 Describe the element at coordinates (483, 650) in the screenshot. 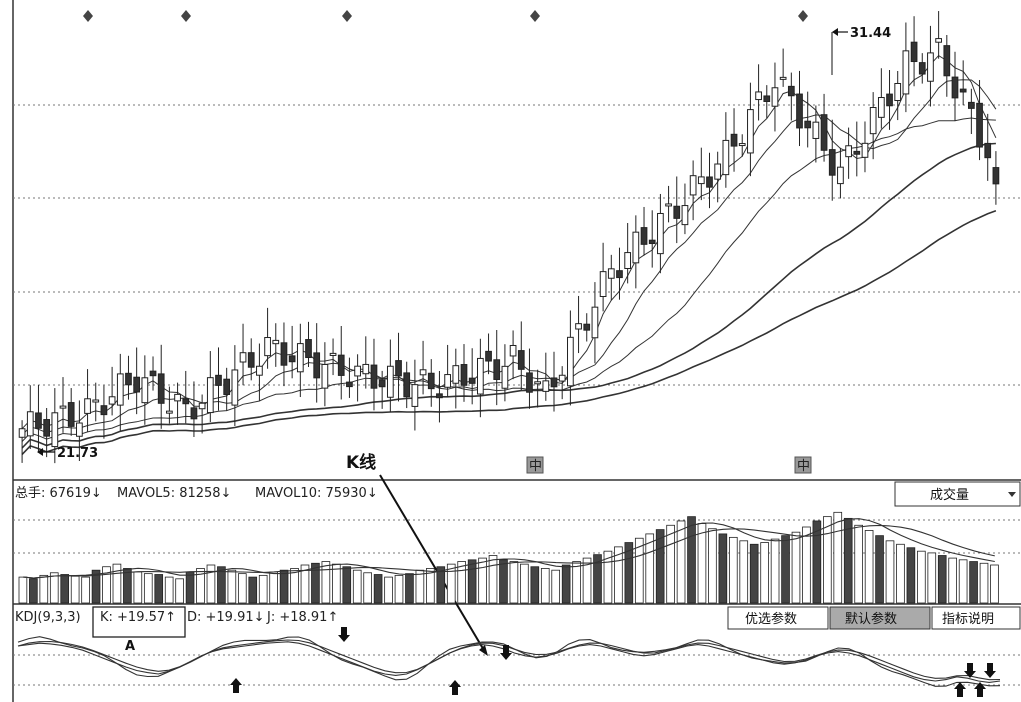

I see `kline-annotation-arrowhead` at that location.